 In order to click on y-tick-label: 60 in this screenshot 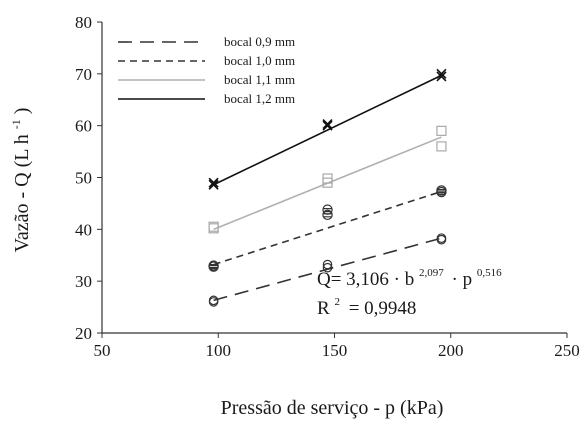, I will do `click(83, 126)`.